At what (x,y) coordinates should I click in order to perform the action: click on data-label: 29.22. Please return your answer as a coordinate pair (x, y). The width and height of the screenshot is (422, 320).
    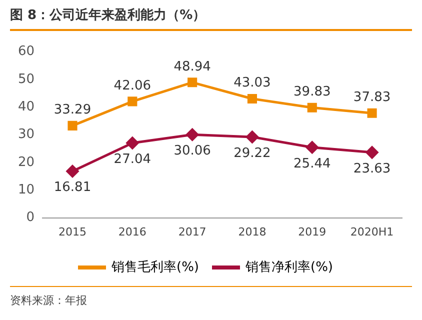
    Looking at the image, I should click on (252, 153).